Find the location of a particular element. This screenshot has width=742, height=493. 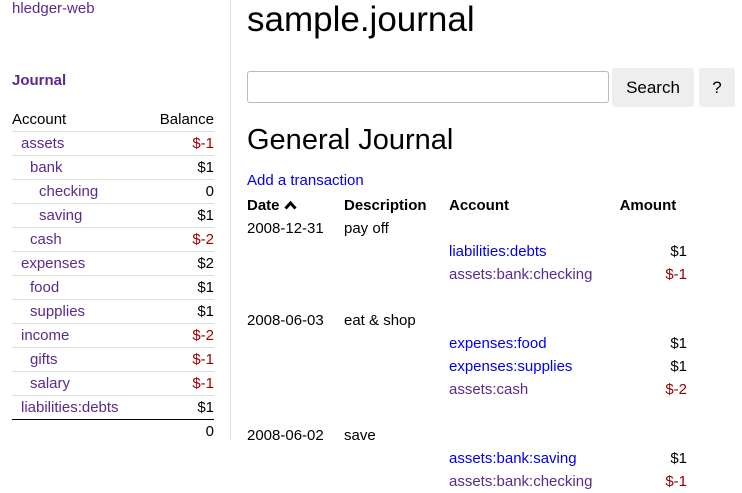

account-row: assets $-1 is located at coordinates (113, 143).